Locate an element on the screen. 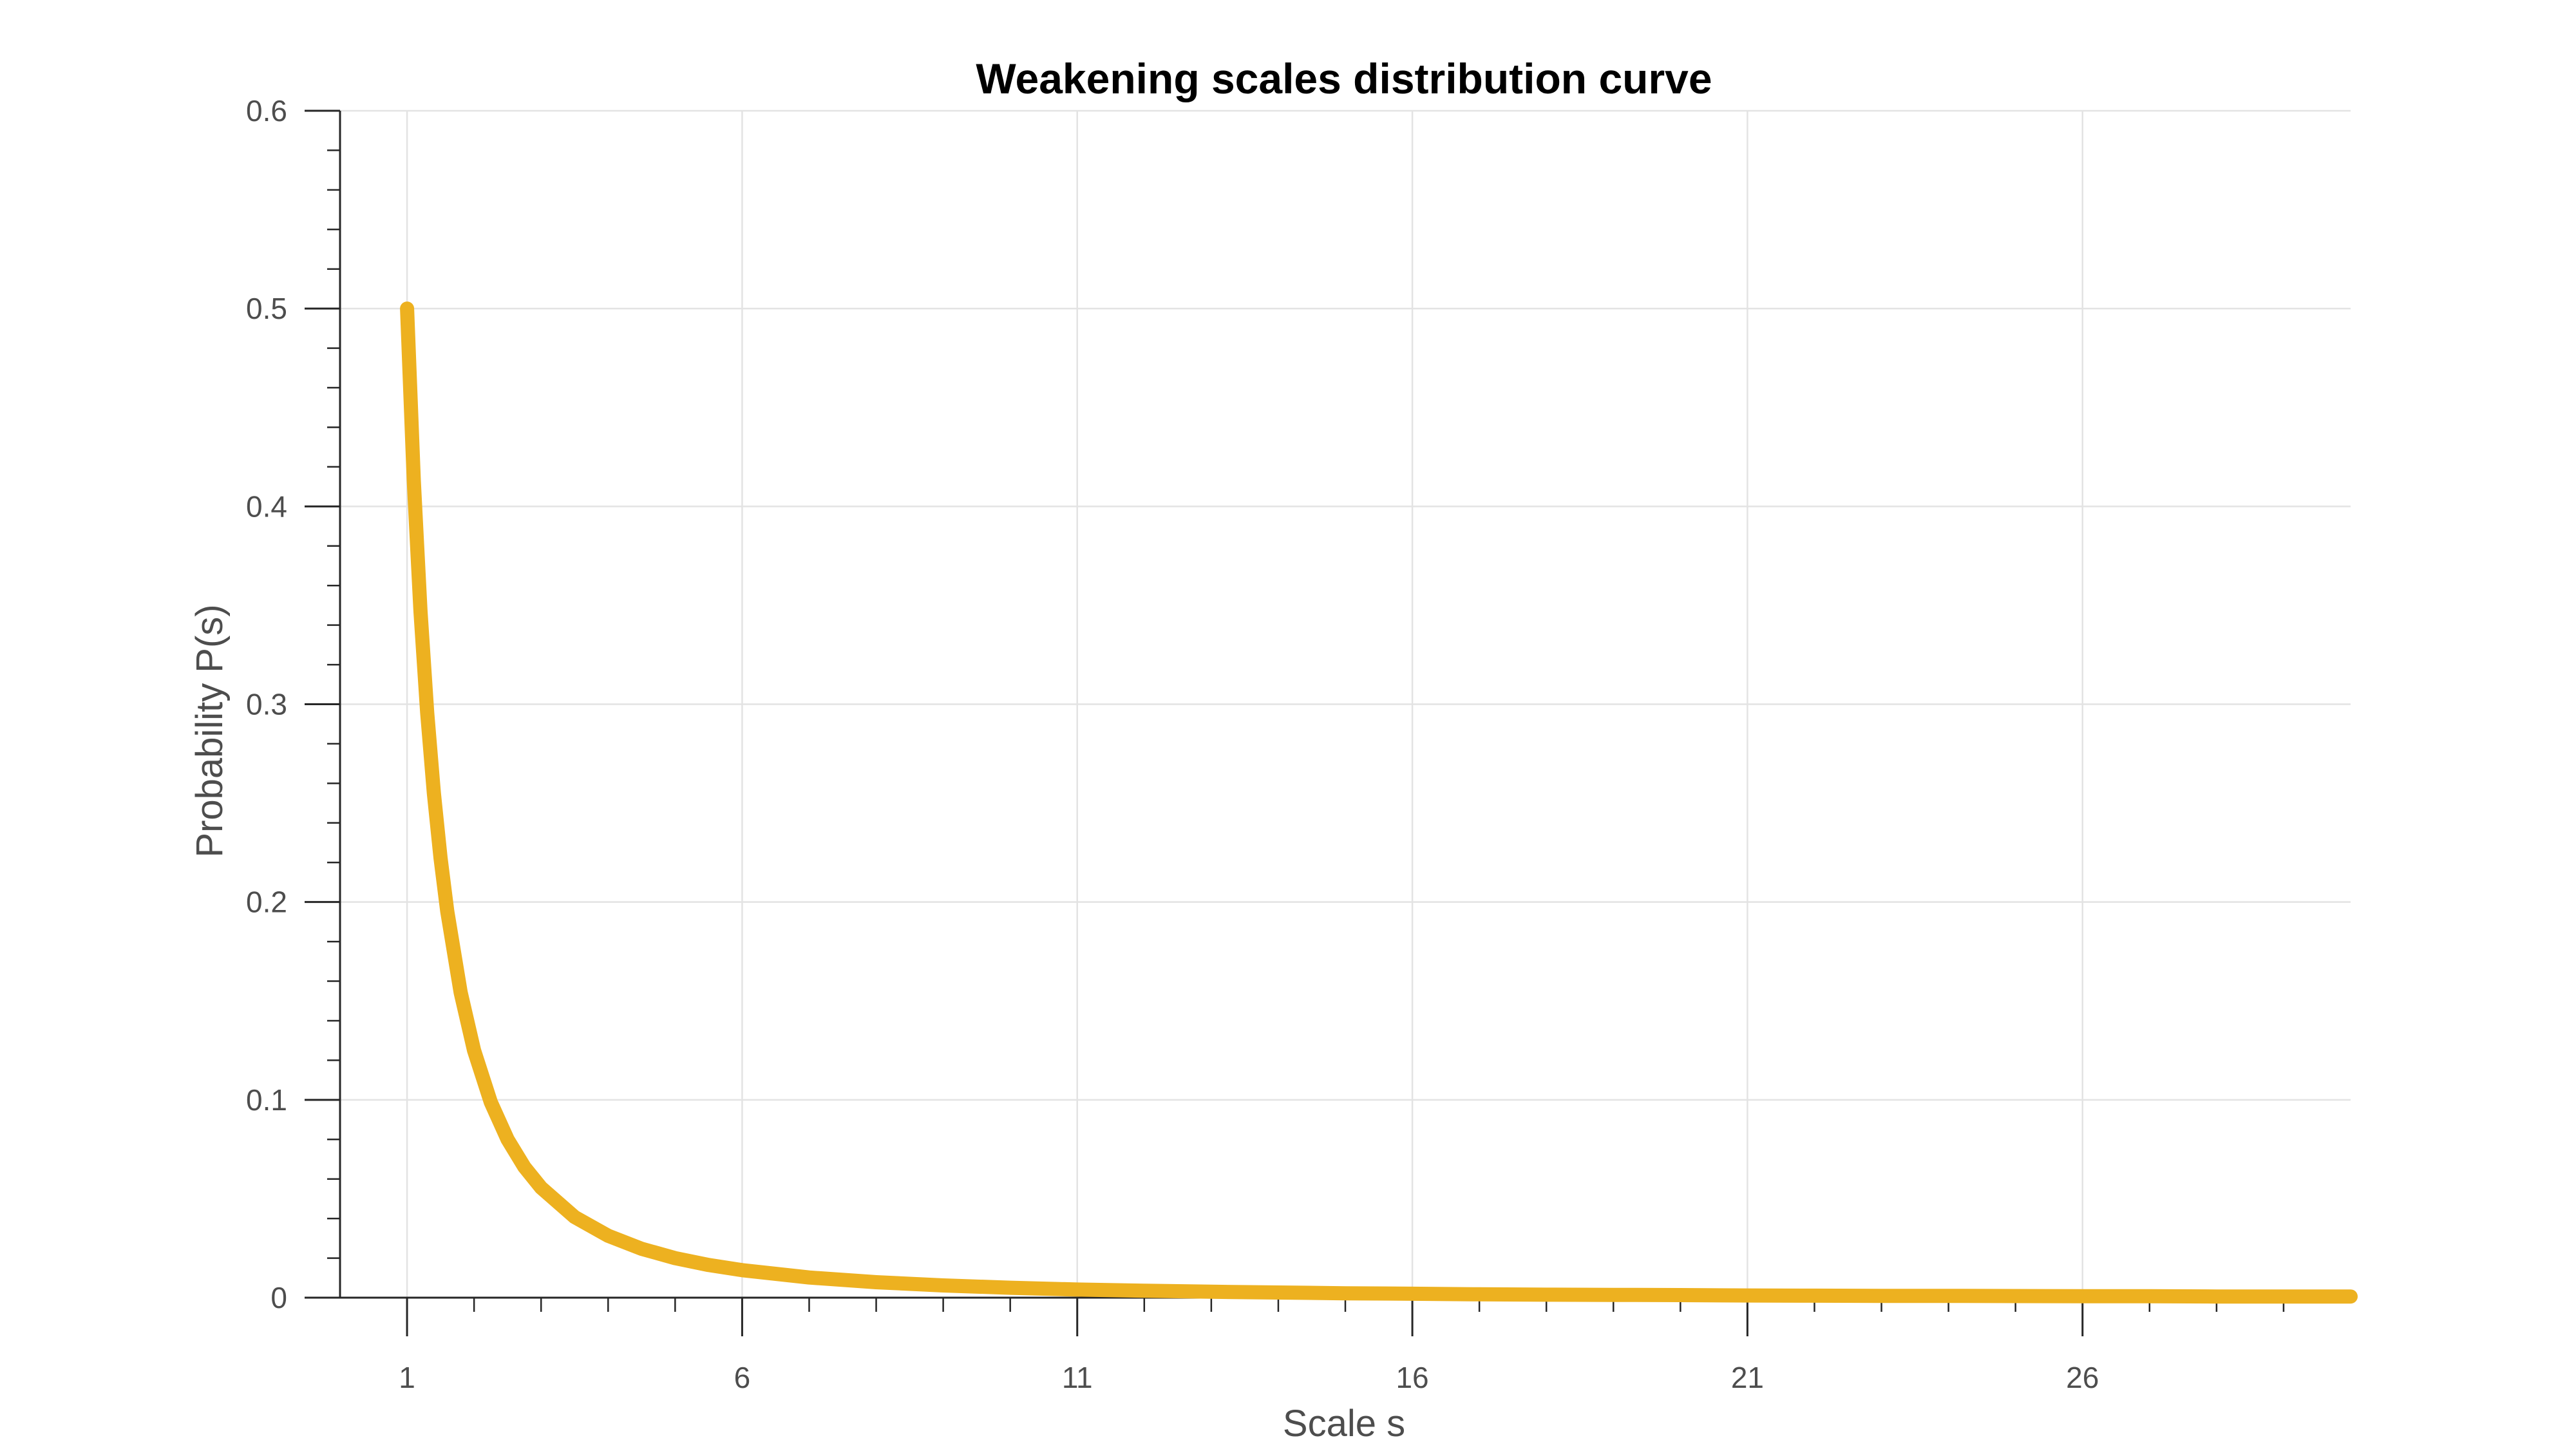 The width and height of the screenshot is (2576, 1449). x-tick-label: 11 is located at coordinates (1077, 1378).